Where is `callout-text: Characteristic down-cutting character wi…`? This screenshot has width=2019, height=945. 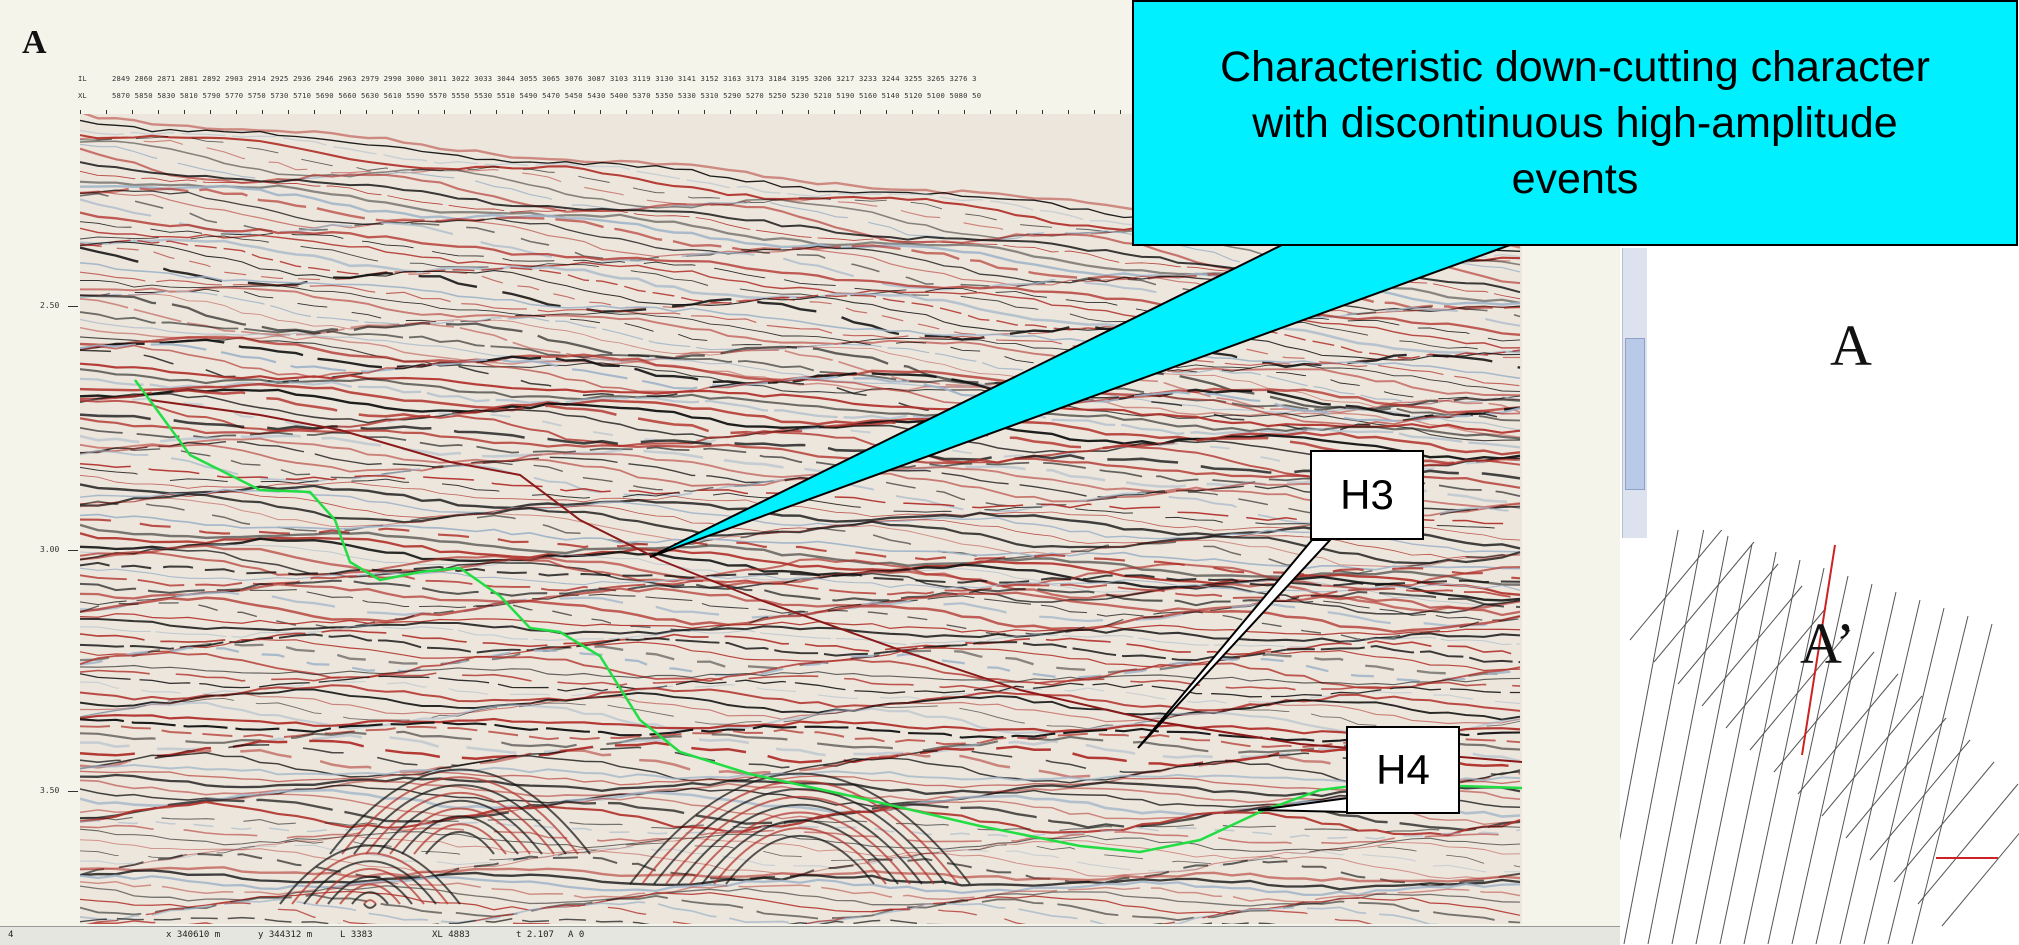 callout-text: Characteristic down-cutting character wi… is located at coordinates (1575, 123).